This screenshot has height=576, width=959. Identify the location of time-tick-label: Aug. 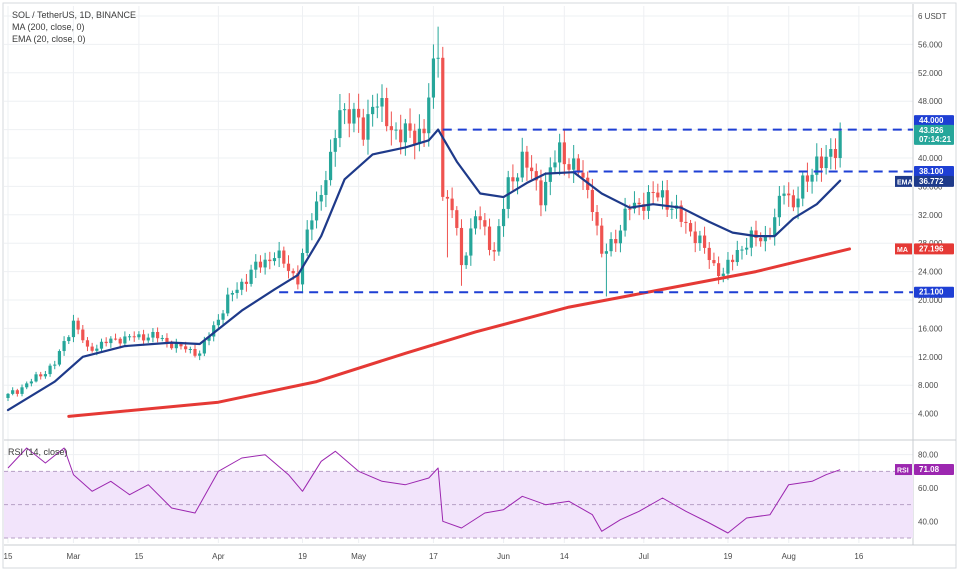
(789, 556).